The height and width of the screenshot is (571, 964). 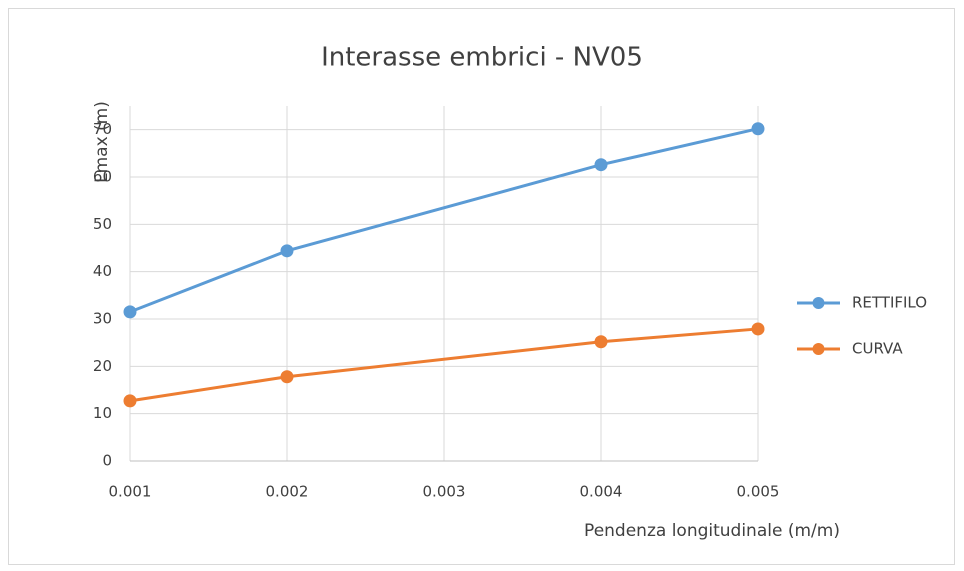 What do you see at coordinates (102, 177) in the screenshot?
I see `y-tick-label: 60` at bounding box center [102, 177].